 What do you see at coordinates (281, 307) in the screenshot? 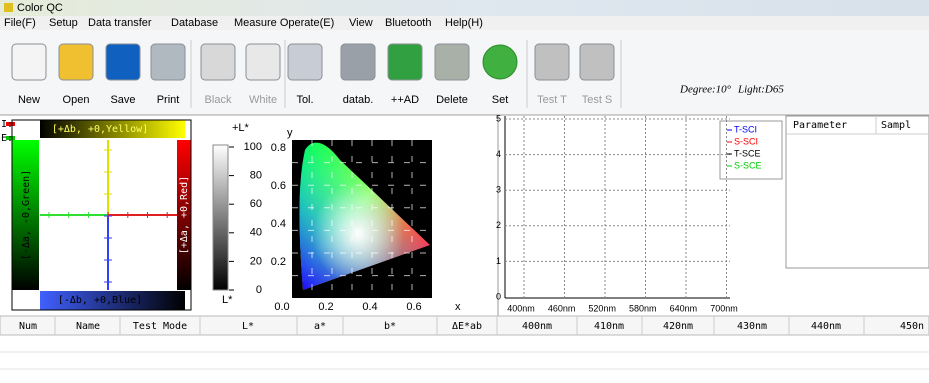
I see `x-tick-label: 0.0` at bounding box center [281, 307].